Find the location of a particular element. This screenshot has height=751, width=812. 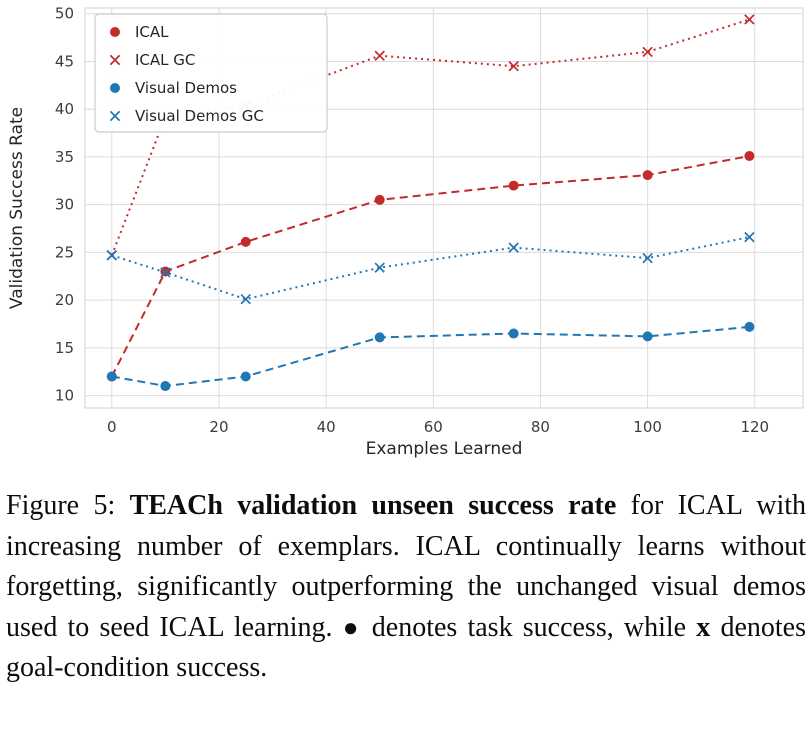

svg-text: Examples Learned is located at coordinates (444, 449).